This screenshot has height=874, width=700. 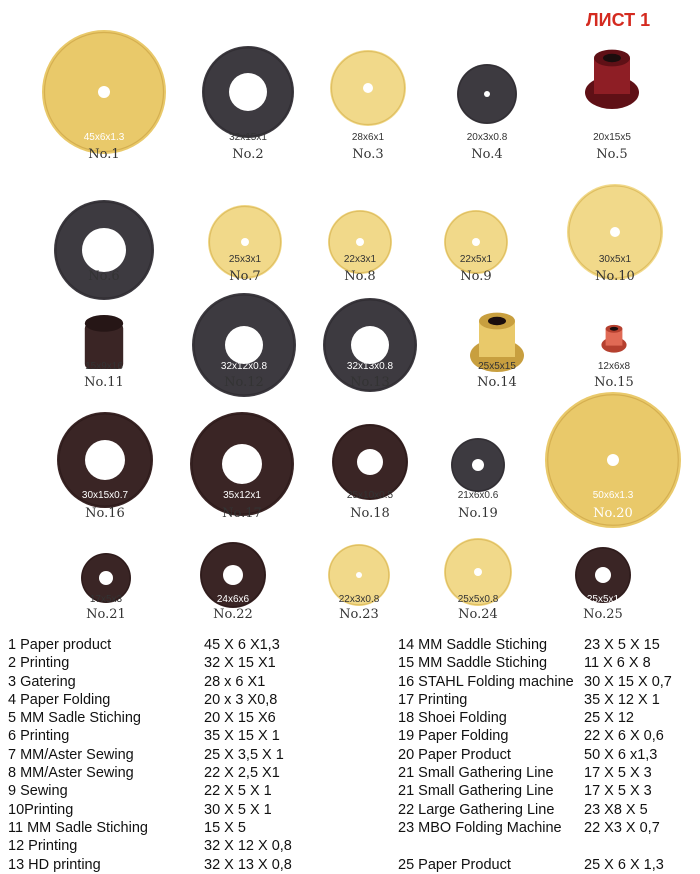 What do you see at coordinates (613, 495) in the screenshot?
I see `washer-size-label: 50x6x1.3` at bounding box center [613, 495].